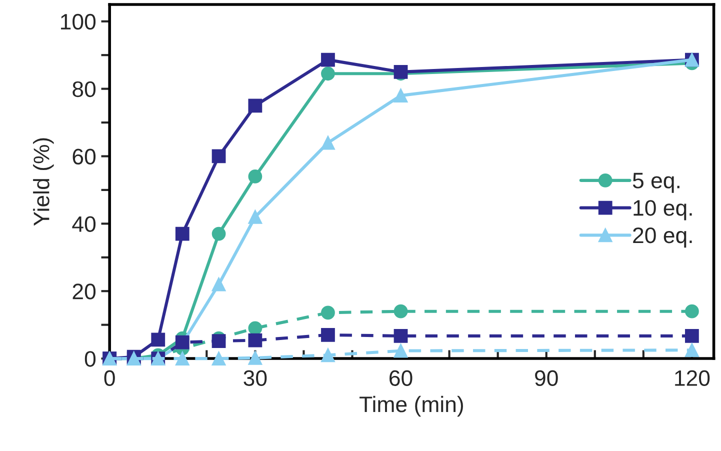 The height and width of the screenshot is (451, 721). I want to click on y-tick-label: 0, so click(90, 359).